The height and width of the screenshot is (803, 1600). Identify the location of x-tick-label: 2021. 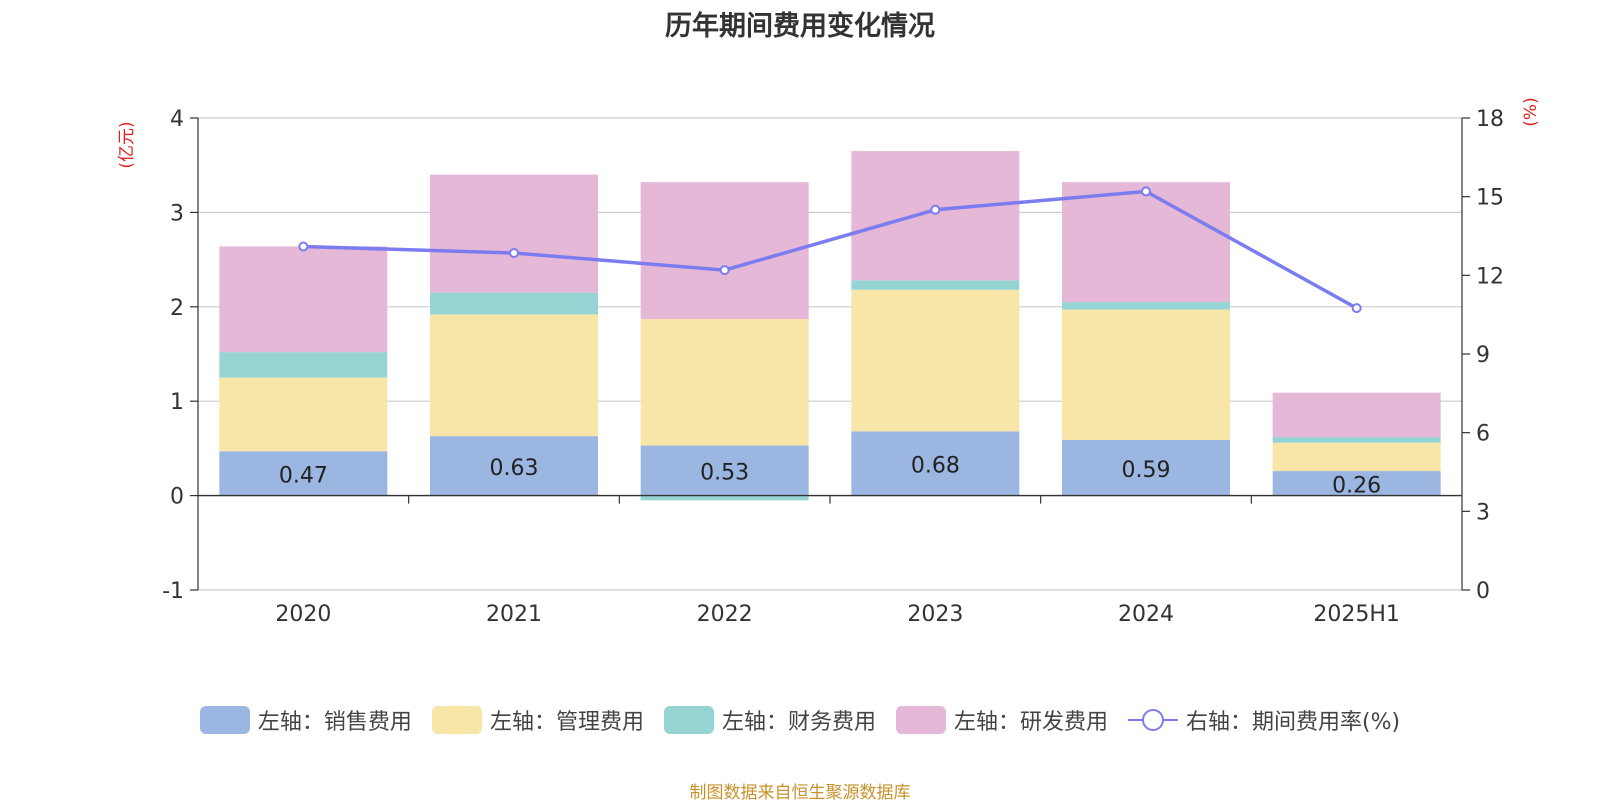
(514, 614).